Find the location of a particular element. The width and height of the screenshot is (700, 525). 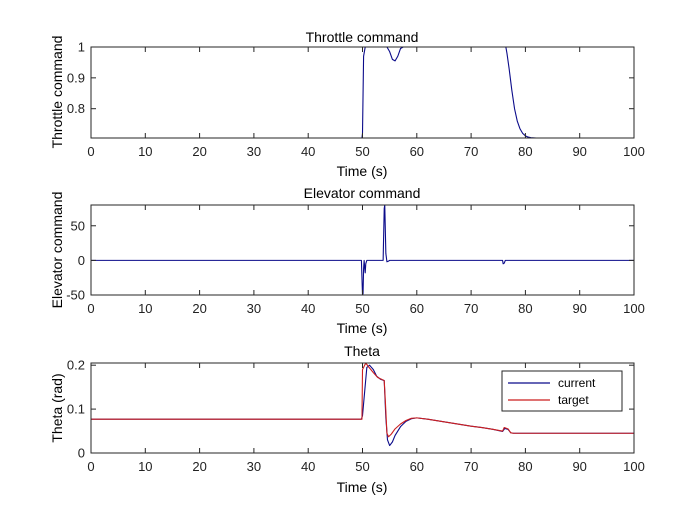

elevator-xtick-label: 70 is located at coordinates (471, 308).